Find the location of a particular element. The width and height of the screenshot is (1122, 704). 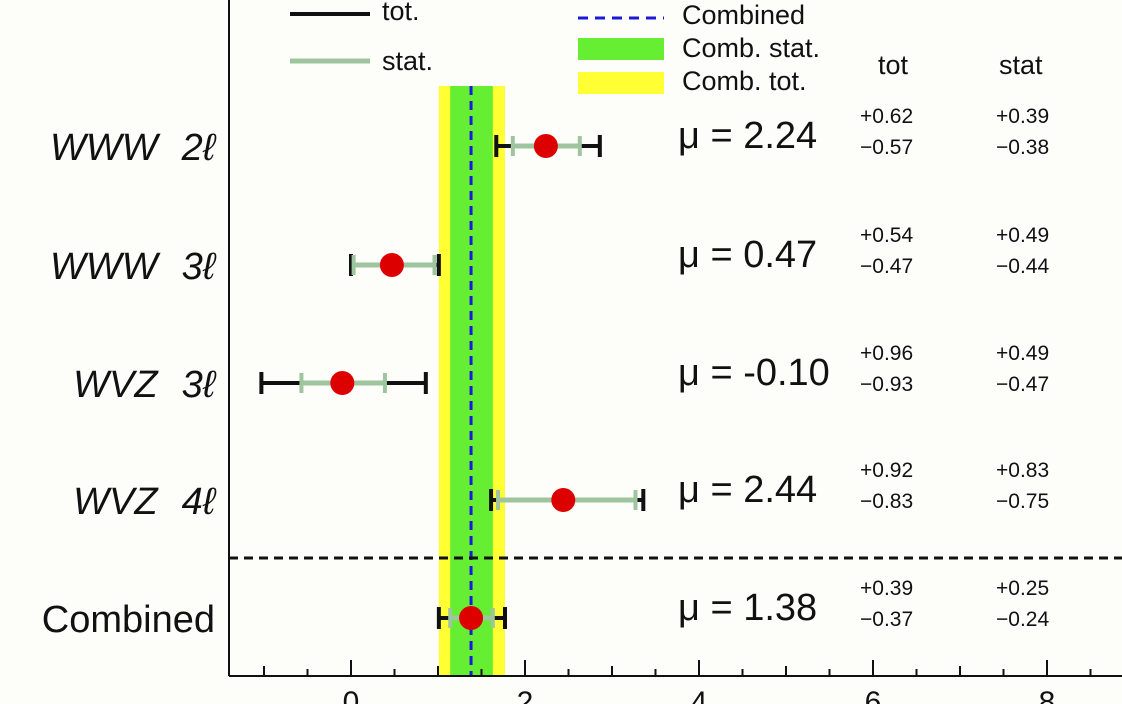

x-tick-label: 4 is located at coordinates (699, 695).